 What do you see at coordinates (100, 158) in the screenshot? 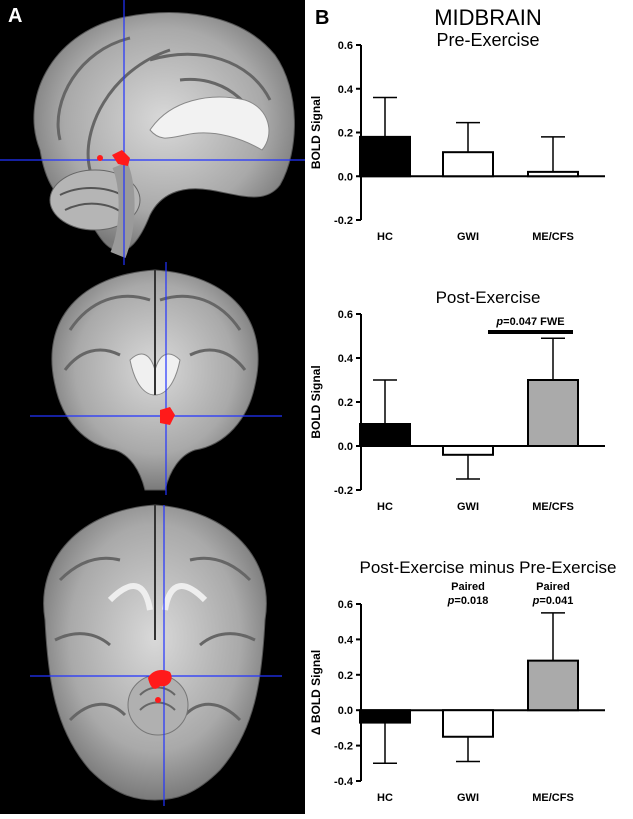
I see `activation-spot-sagittal` at bounding box center [100, 158].